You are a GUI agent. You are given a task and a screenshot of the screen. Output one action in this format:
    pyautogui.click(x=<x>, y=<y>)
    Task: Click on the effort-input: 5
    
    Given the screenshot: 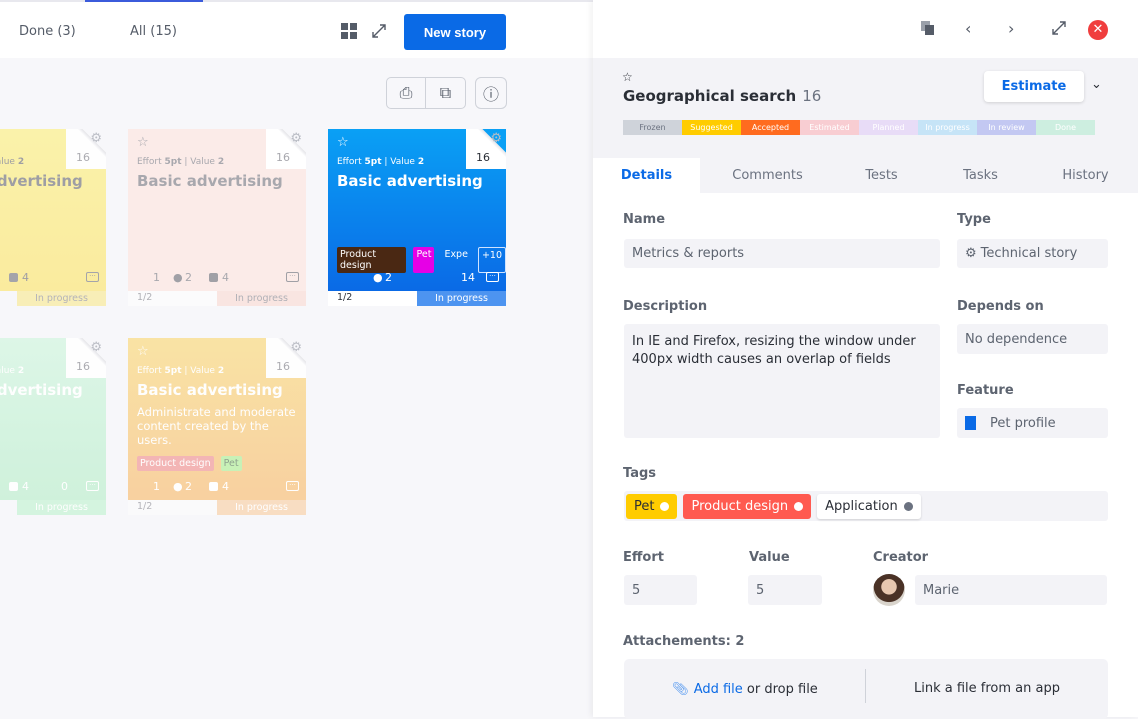 What is the action you would take?
    pyautogui.click(x=660, y=590)
    